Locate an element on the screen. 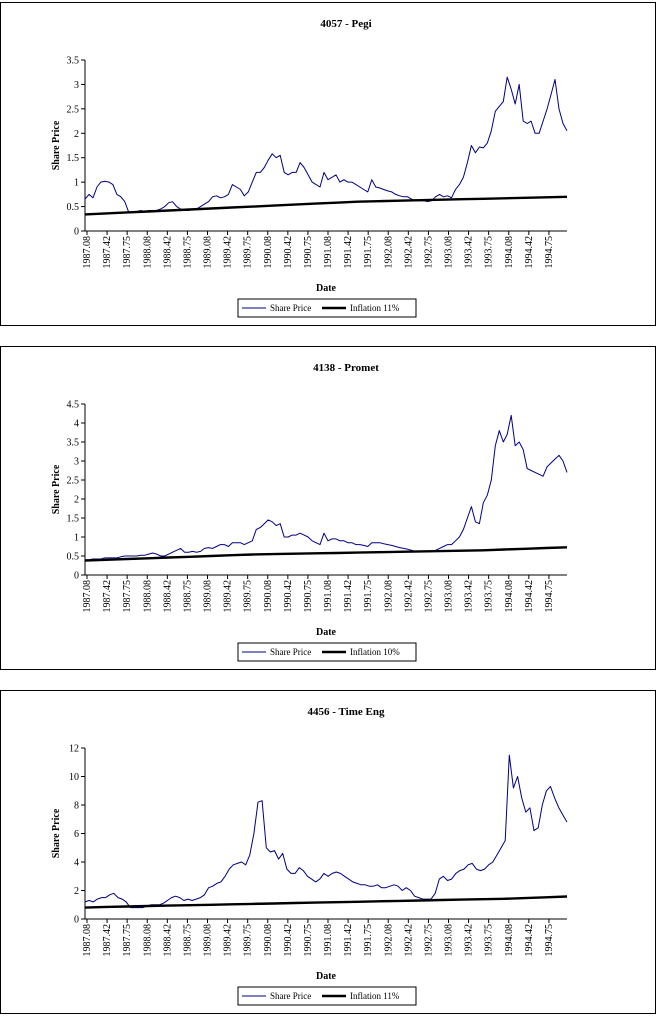 This screenshot has width=658, height=1016. y-tick-label: 4 is located at coordinates (76, 863).